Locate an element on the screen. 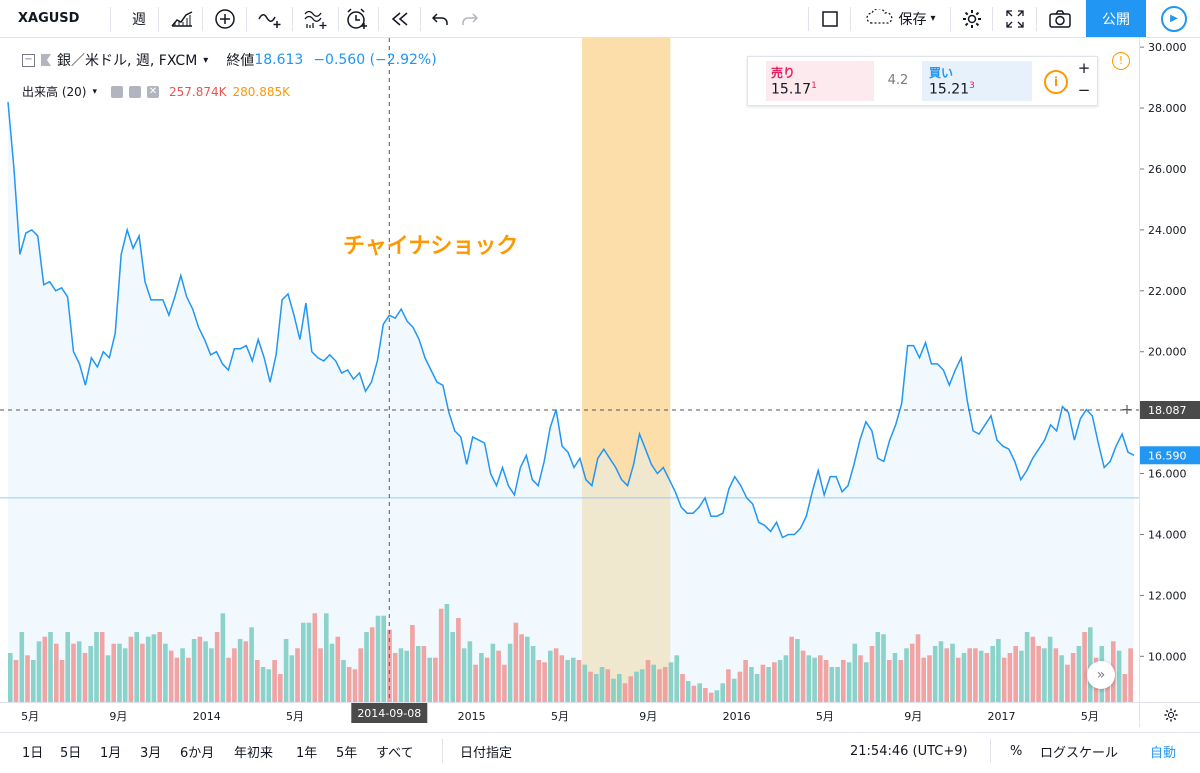  price-tick-label: 22.000 is located at coordinates (1167, 291).